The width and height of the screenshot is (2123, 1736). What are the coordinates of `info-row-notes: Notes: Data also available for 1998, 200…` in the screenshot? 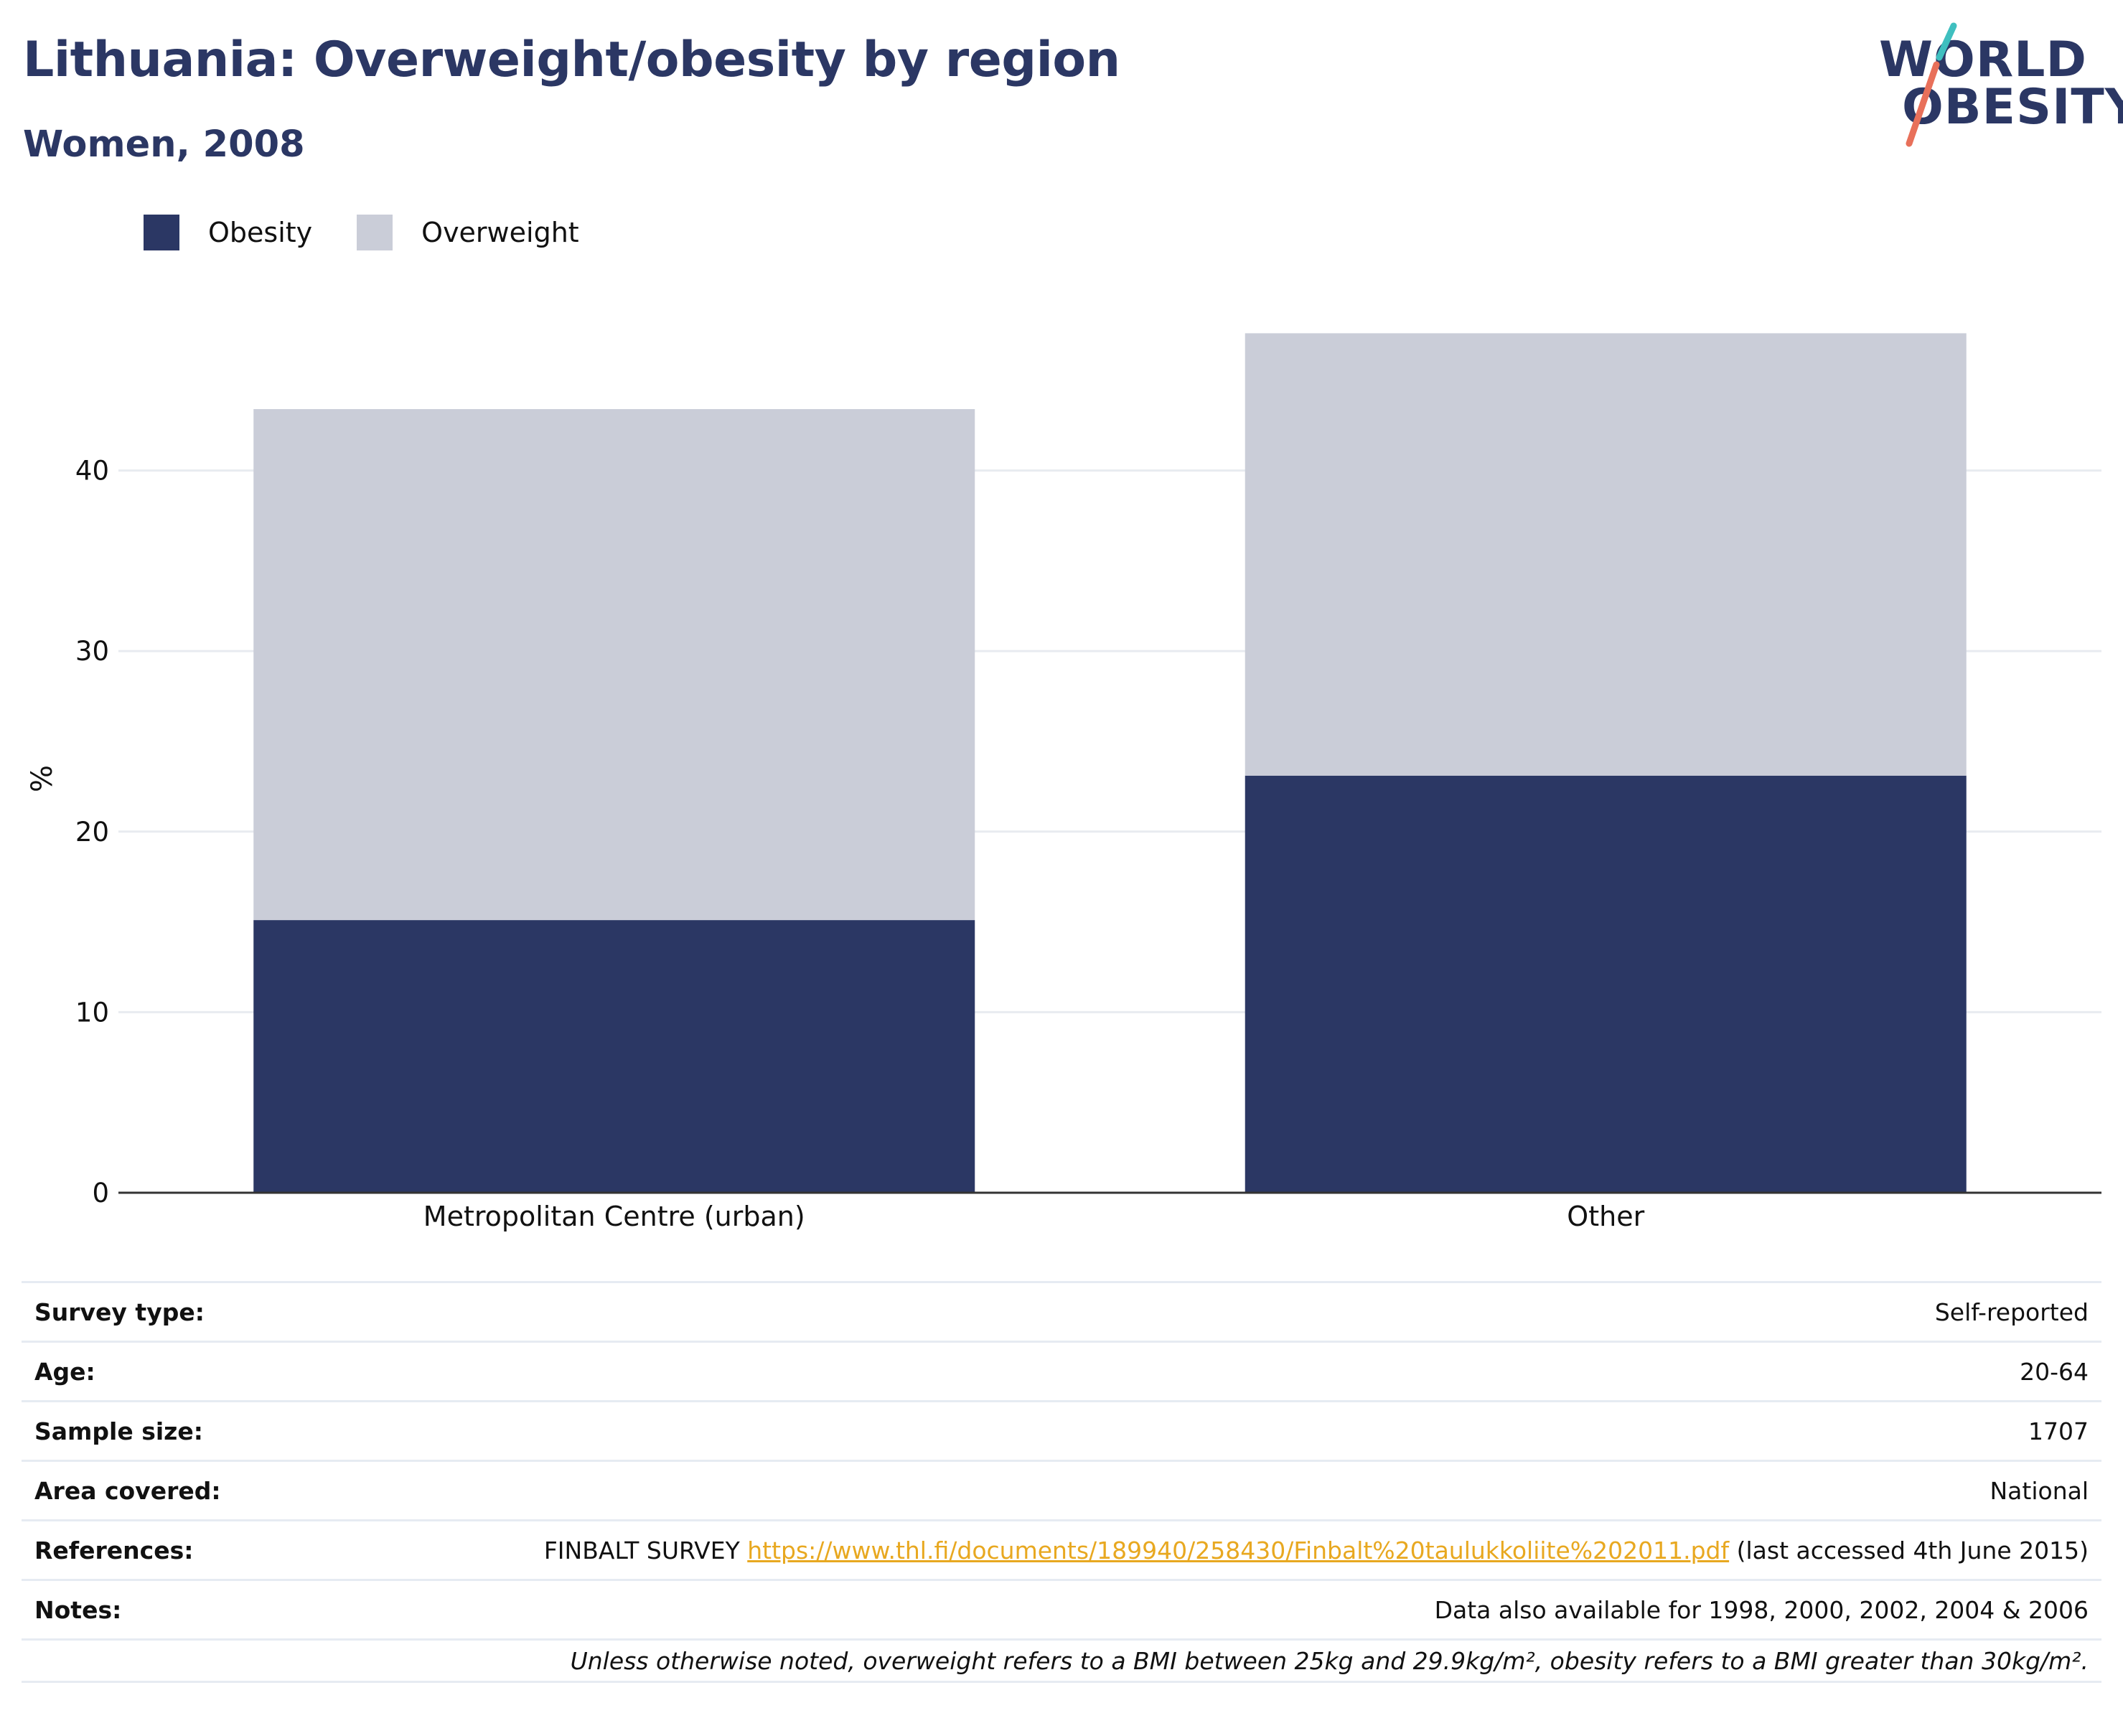 It's located at (1061, 1608).